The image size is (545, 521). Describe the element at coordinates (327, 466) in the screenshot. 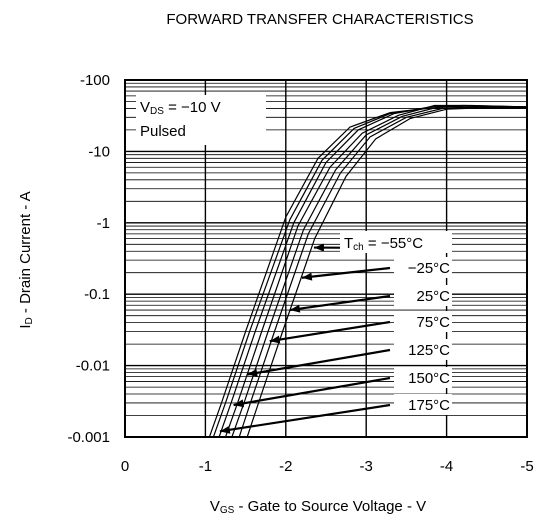

I see `x-tick-labels: 0 -1 -2 -3 -4 -5` at that location.